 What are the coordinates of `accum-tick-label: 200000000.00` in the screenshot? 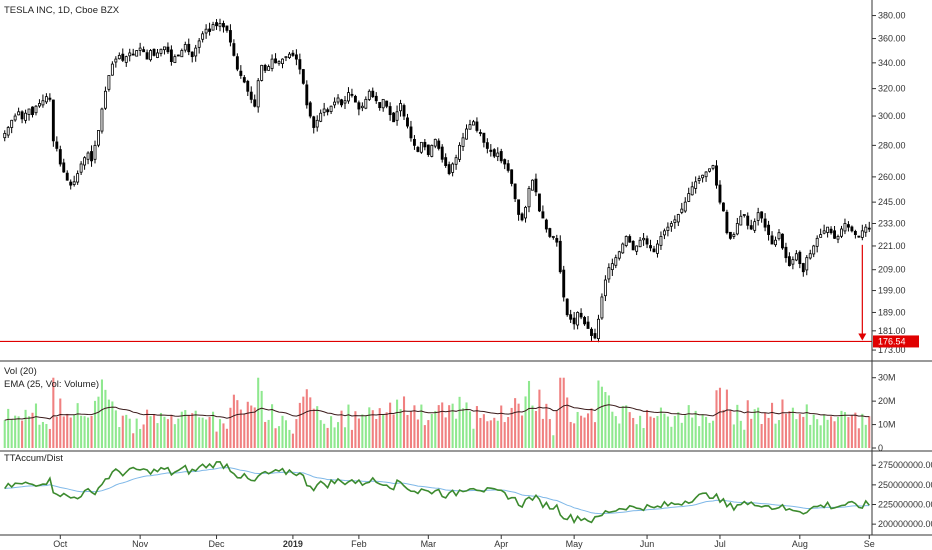 It's located at (905, 524).